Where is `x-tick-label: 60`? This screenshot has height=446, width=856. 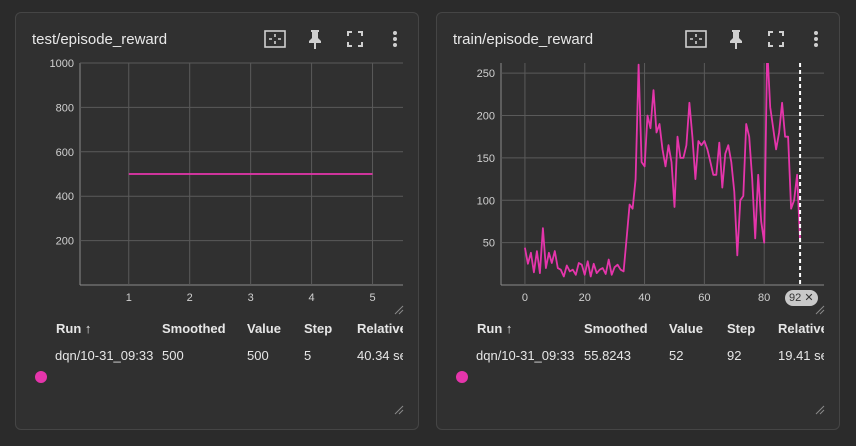
x-tick-label: 60 is located at coordinates (704, 298).